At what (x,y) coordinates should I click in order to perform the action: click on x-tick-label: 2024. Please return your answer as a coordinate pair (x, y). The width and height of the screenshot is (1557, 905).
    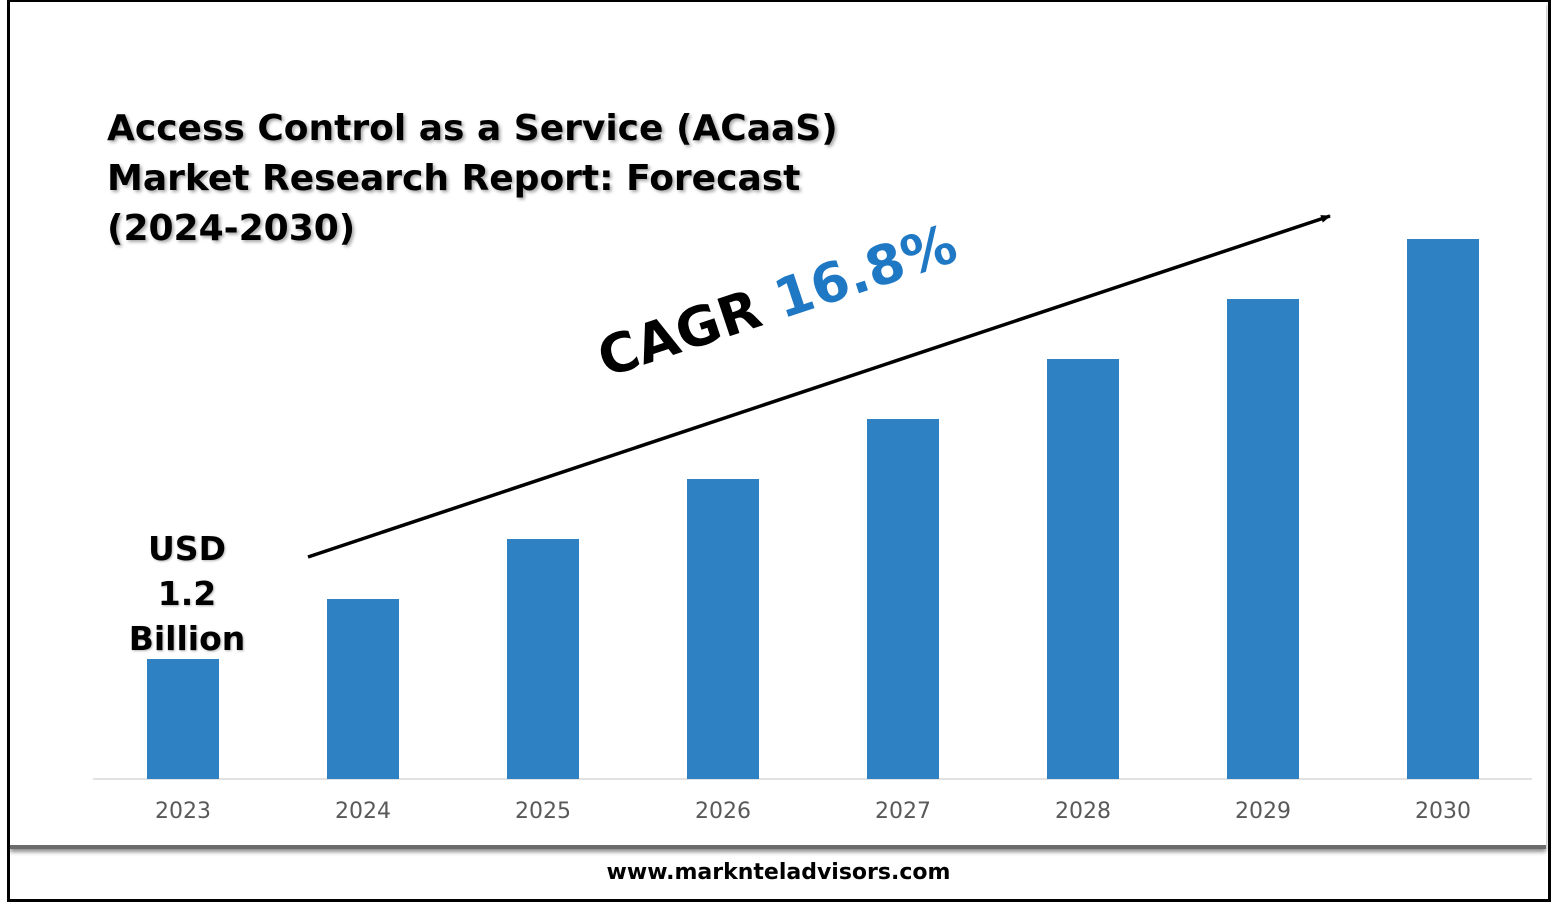
    Looking at the image, I should click on (363, 811).